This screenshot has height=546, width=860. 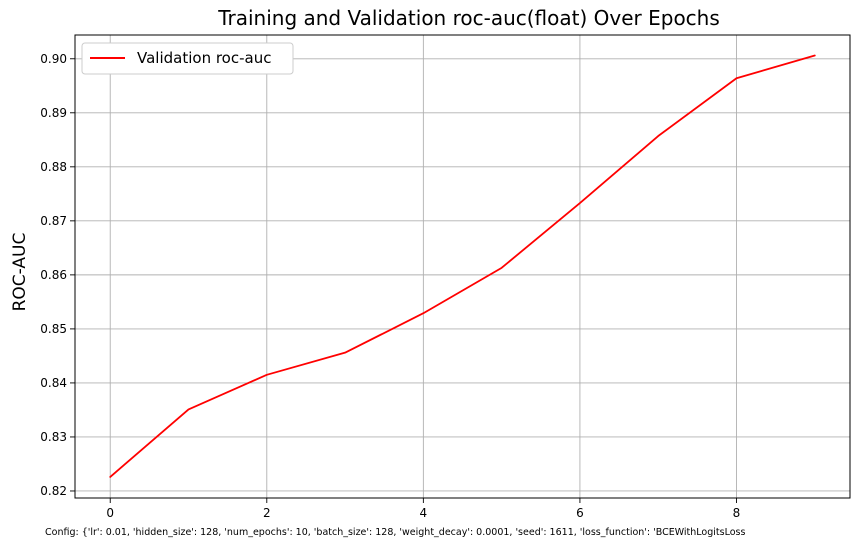 I want to click on y-axis-label: ROC-AUC, so click(x=20, y=272).